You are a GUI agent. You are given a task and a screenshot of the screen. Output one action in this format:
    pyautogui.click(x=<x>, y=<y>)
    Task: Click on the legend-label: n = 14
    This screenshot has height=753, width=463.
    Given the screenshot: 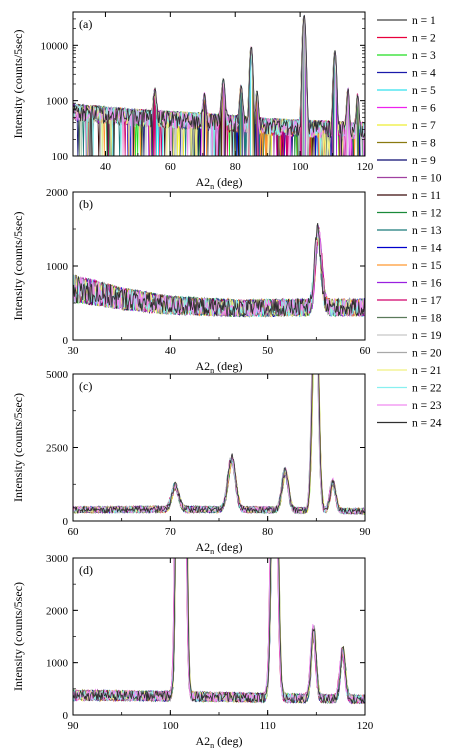 What is the action you would take?
    pyautogui.click(x=427, y=249)
    